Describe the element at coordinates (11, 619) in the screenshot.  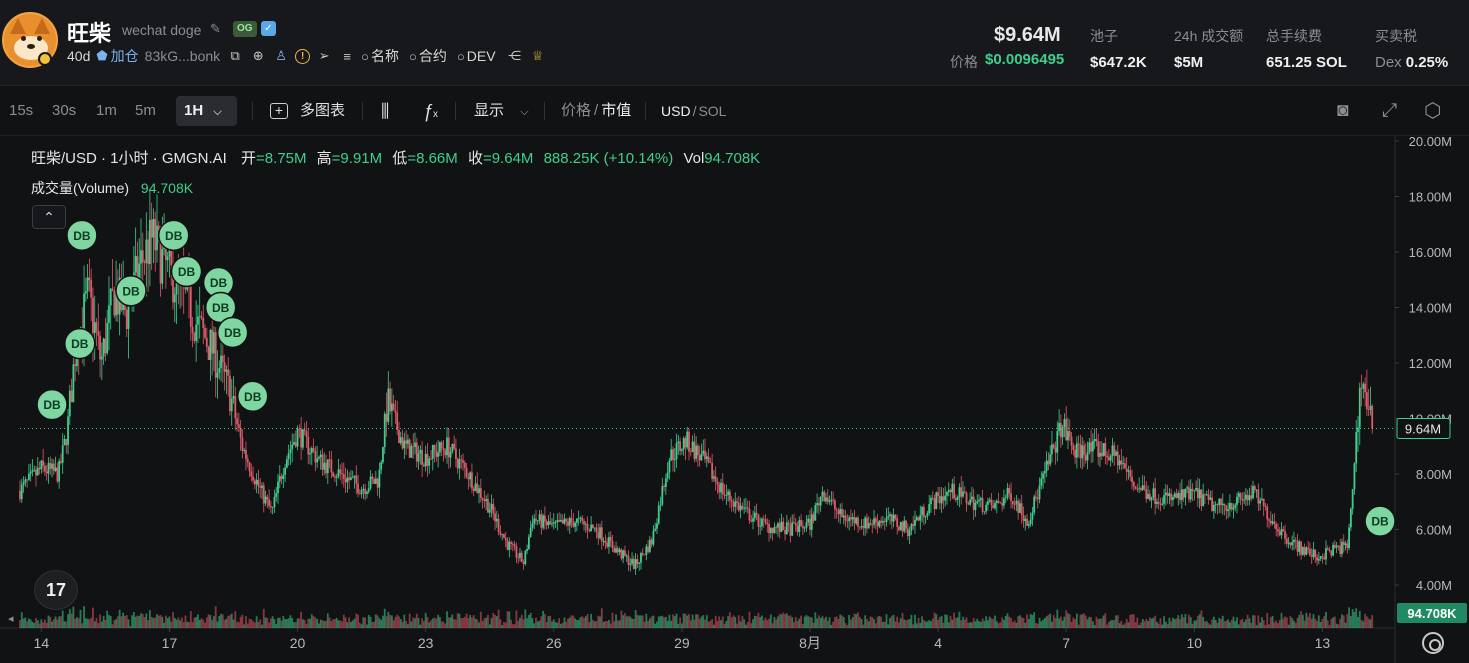
I see `scroll-left-icon: ◂` at that location.